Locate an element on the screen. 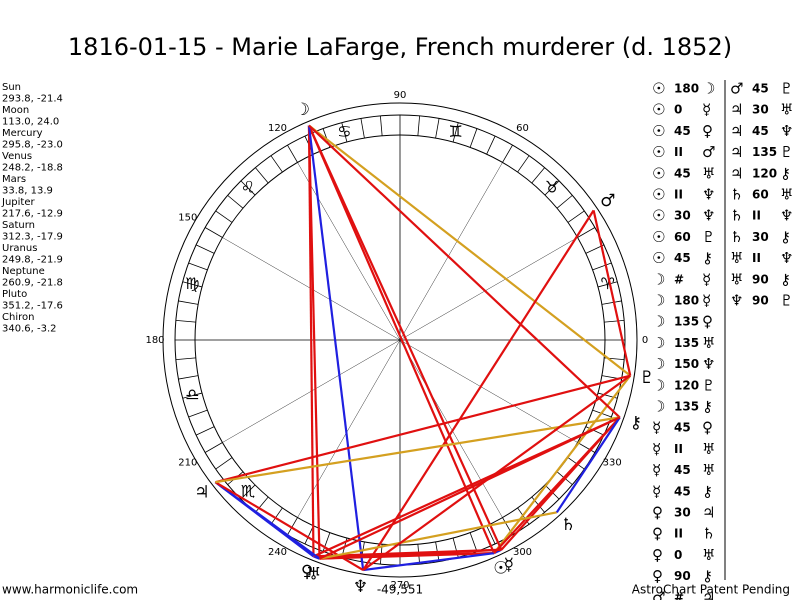 The height and width of the screenshot is (600, 800). sign-glyph: ♎ is located at coordinates (192, 394).